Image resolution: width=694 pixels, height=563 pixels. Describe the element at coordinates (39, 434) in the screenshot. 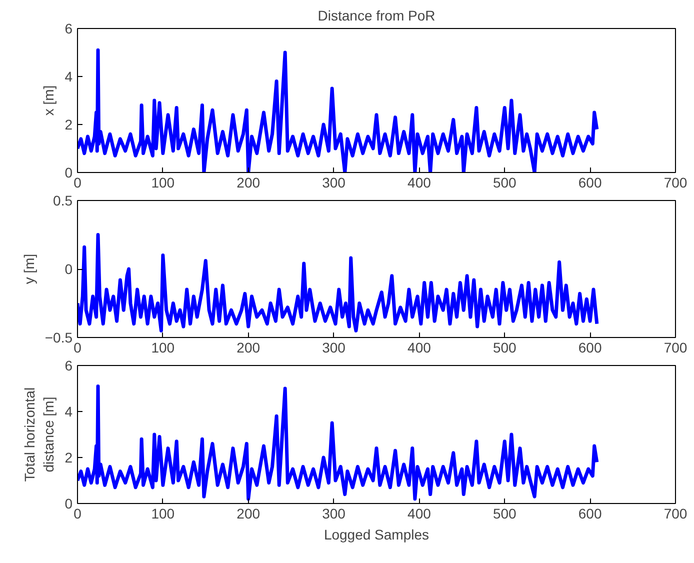

I see `y-axis-title: Total horizontal distance [m]` at that location.